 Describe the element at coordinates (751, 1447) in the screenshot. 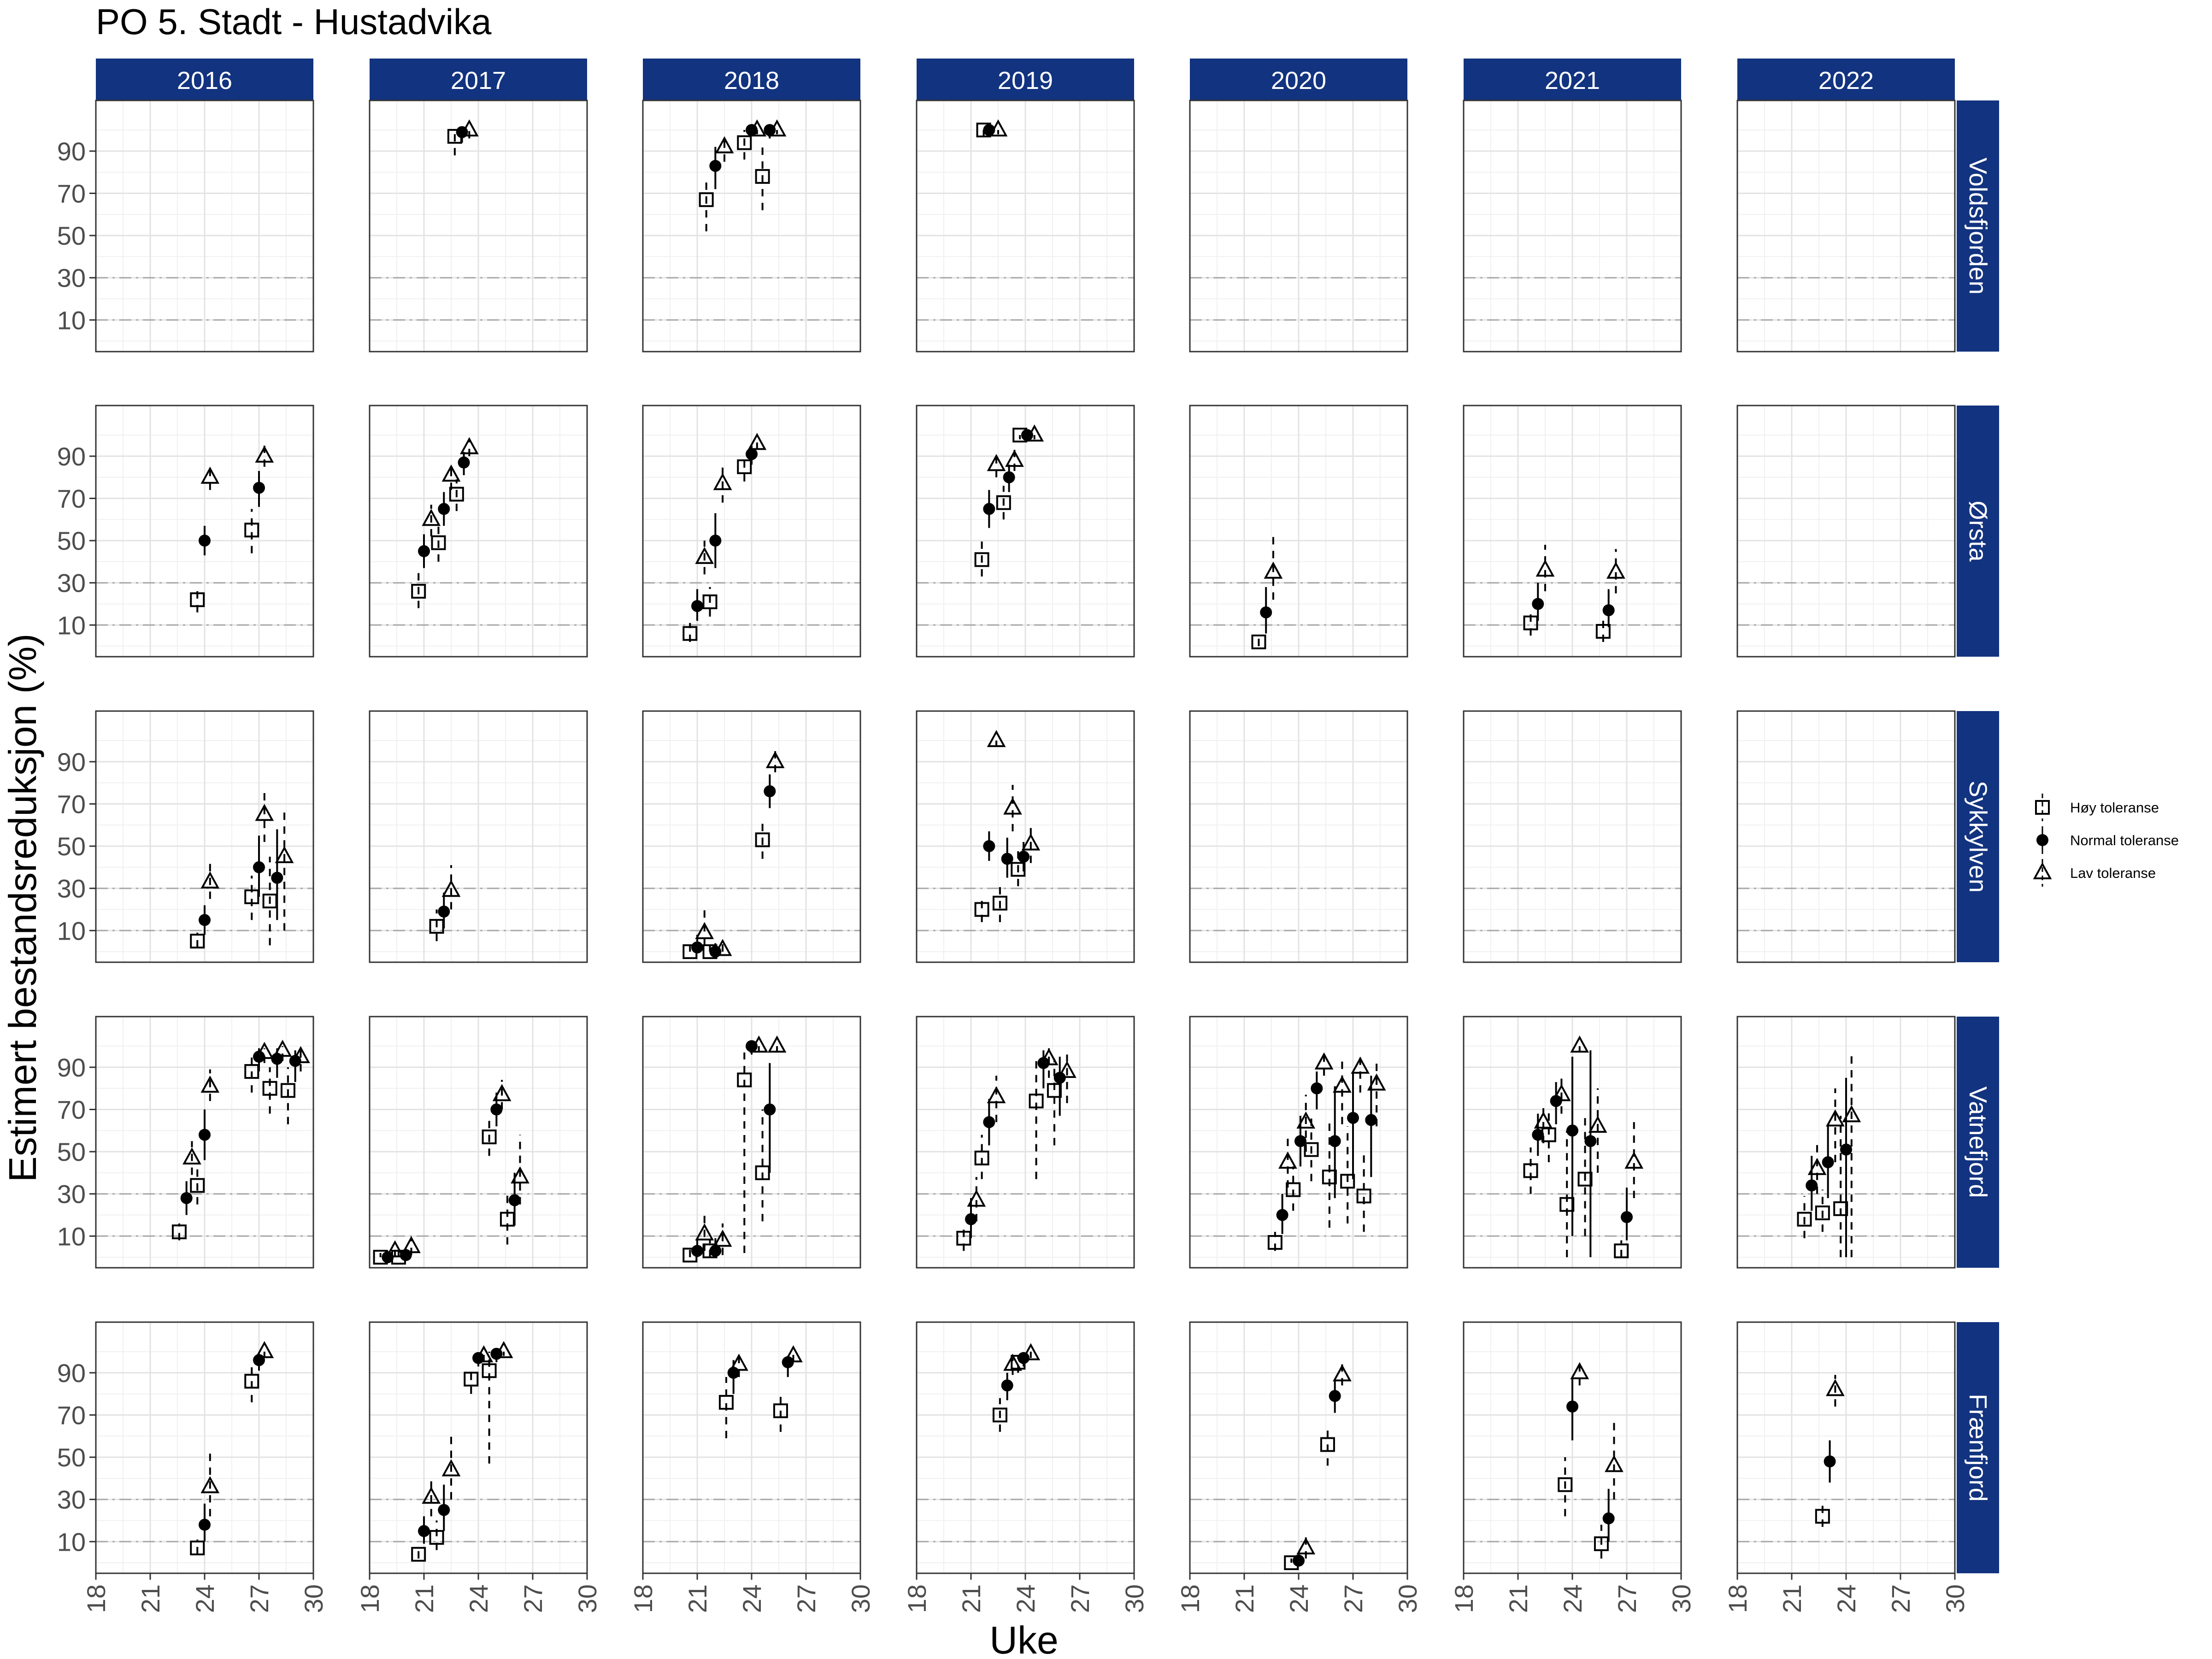

I see `panel-4-2018` at that location.